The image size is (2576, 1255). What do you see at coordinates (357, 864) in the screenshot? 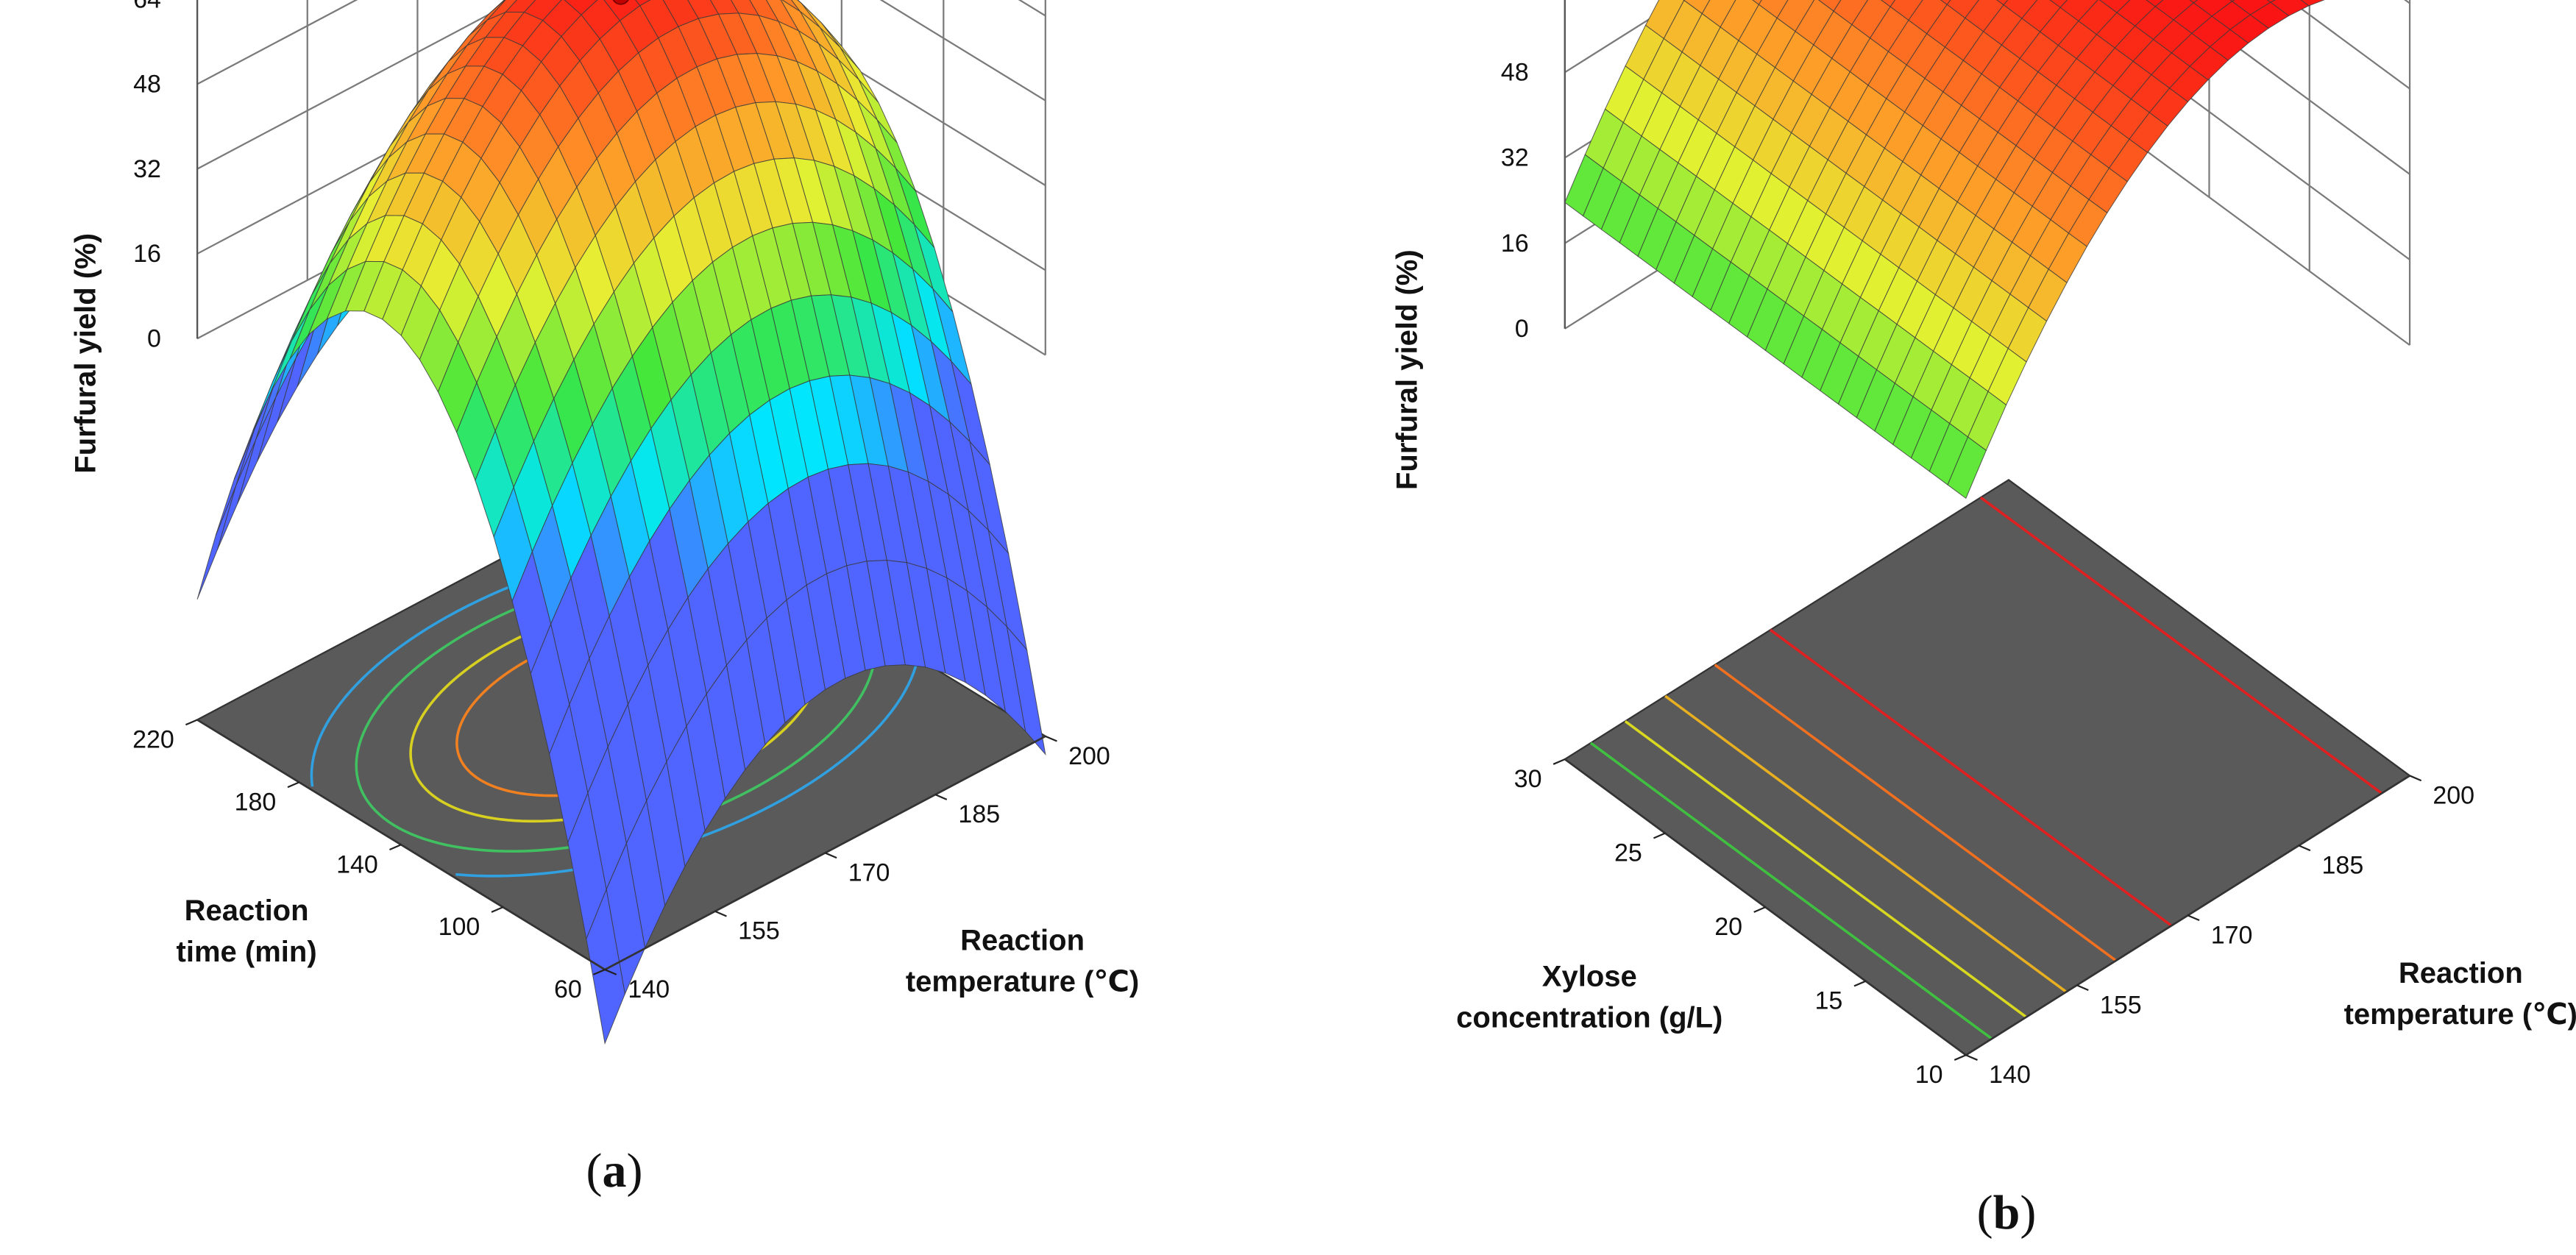
I see `y-tick-label: 140` at bounding box center [357, 864].